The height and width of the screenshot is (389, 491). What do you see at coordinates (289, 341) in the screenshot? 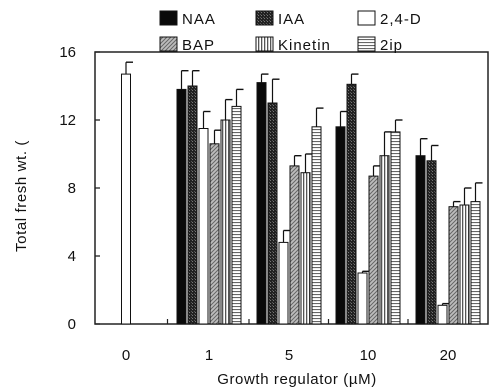
I see `x-axis-ticks: 0 1 5 10 20` at bounding box center [289, 341].